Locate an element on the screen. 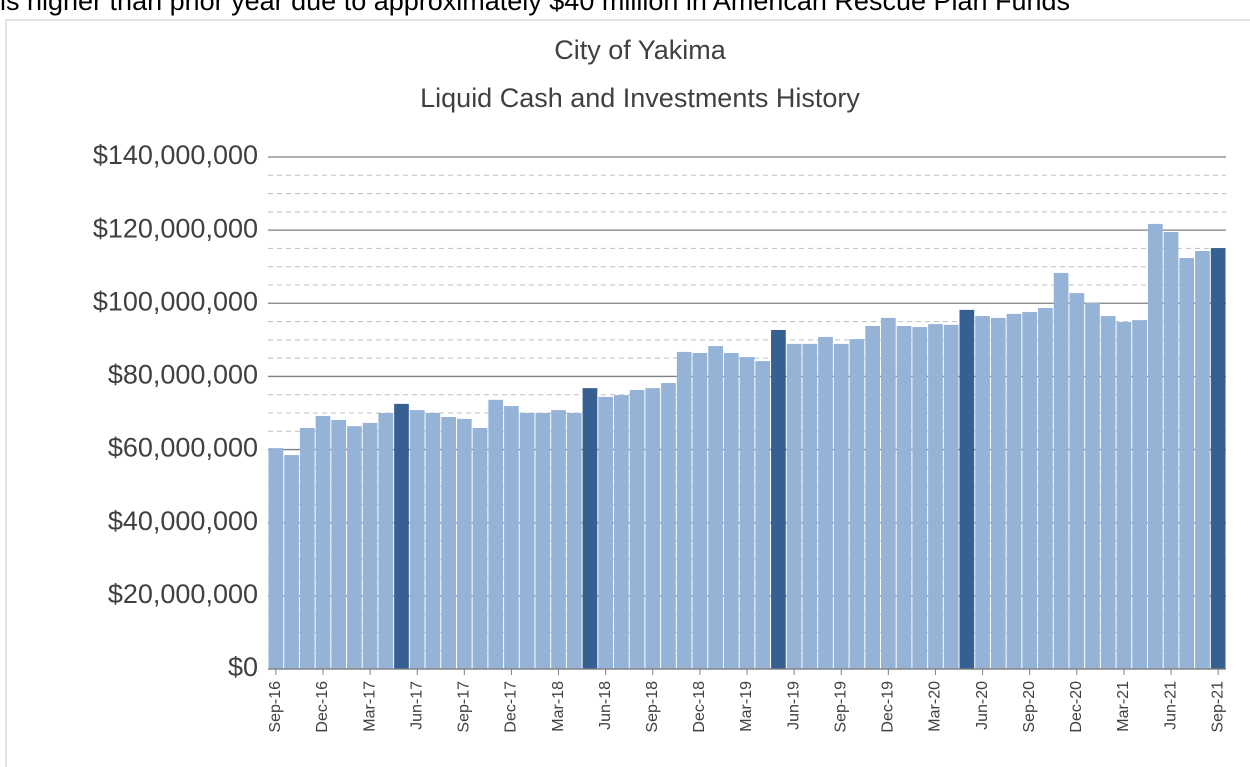  x-tick-label: Dec-19 is located at coordinates (888, 707).